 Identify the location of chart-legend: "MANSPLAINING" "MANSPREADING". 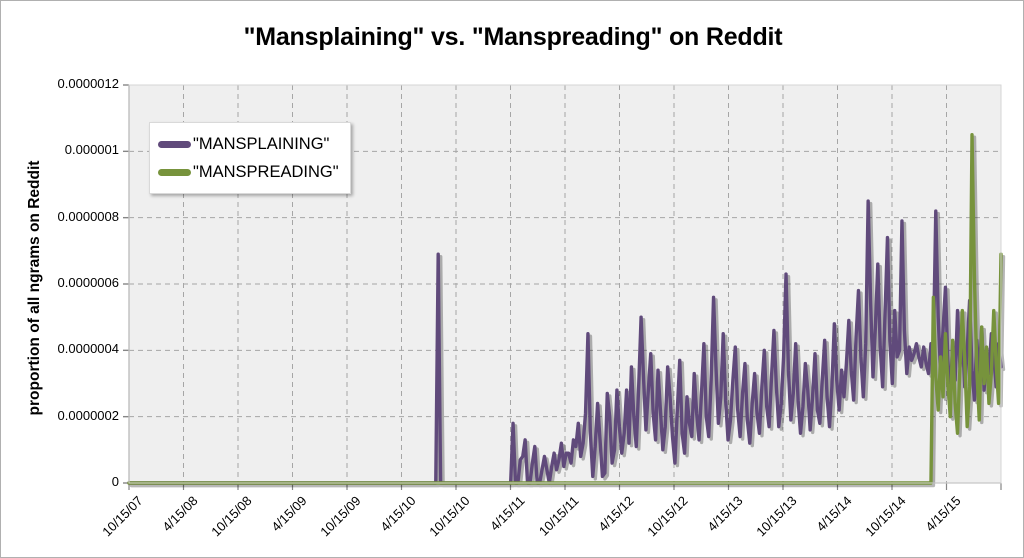
(250, 158).